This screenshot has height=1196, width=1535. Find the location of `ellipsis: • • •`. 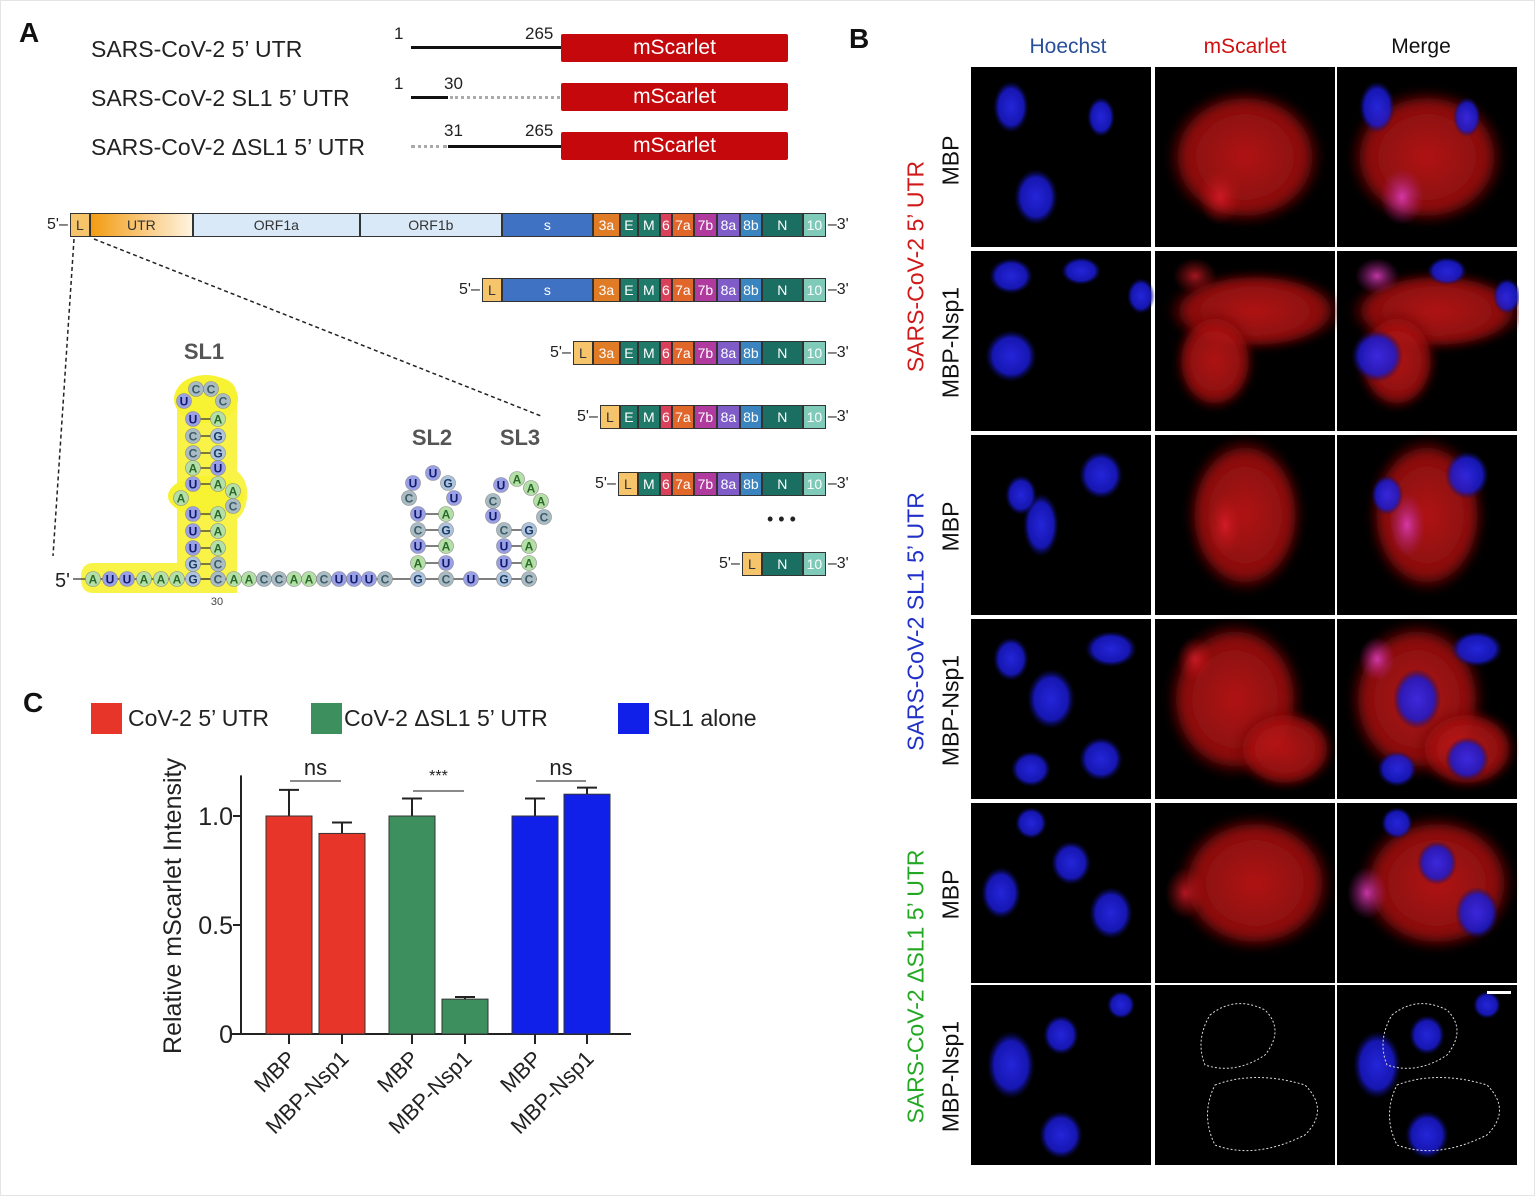

ellipsis: • • • is located at coordinates (781, 519).